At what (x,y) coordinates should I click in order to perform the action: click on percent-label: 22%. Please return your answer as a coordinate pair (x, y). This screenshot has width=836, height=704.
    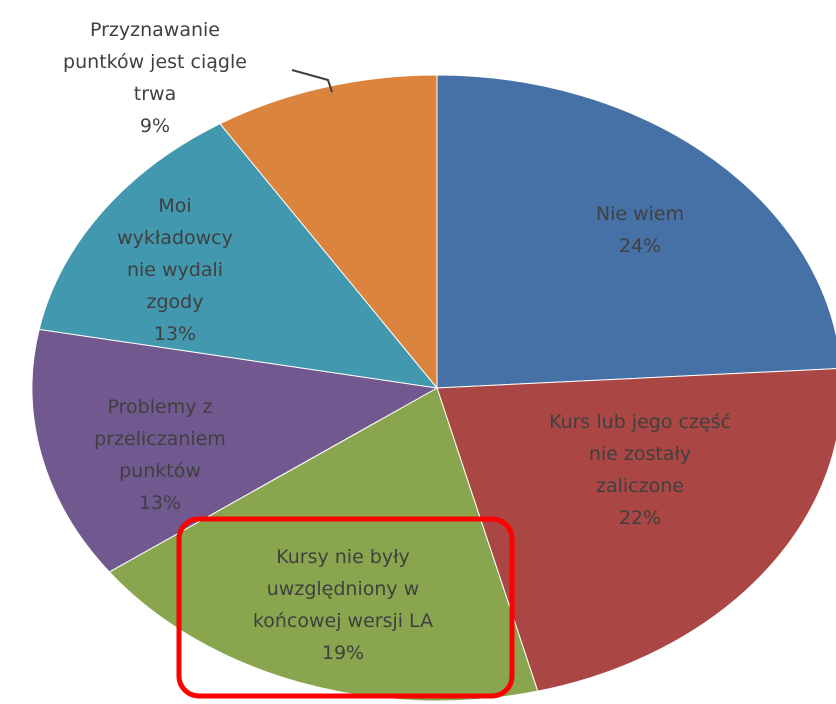
    Looking at the image, I should click on (640, 518).